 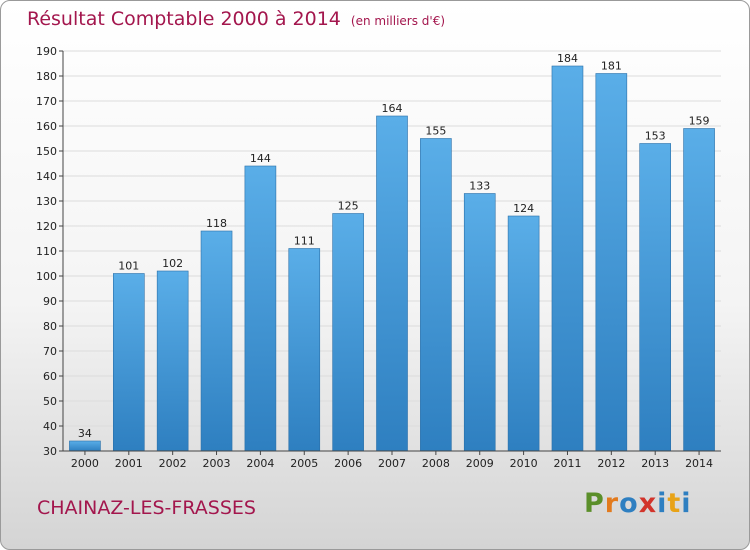 What do you see at coordinates (46, 101) in the screenshot?
I see `y-tick-label: 170` at bounding box center [46, 101].